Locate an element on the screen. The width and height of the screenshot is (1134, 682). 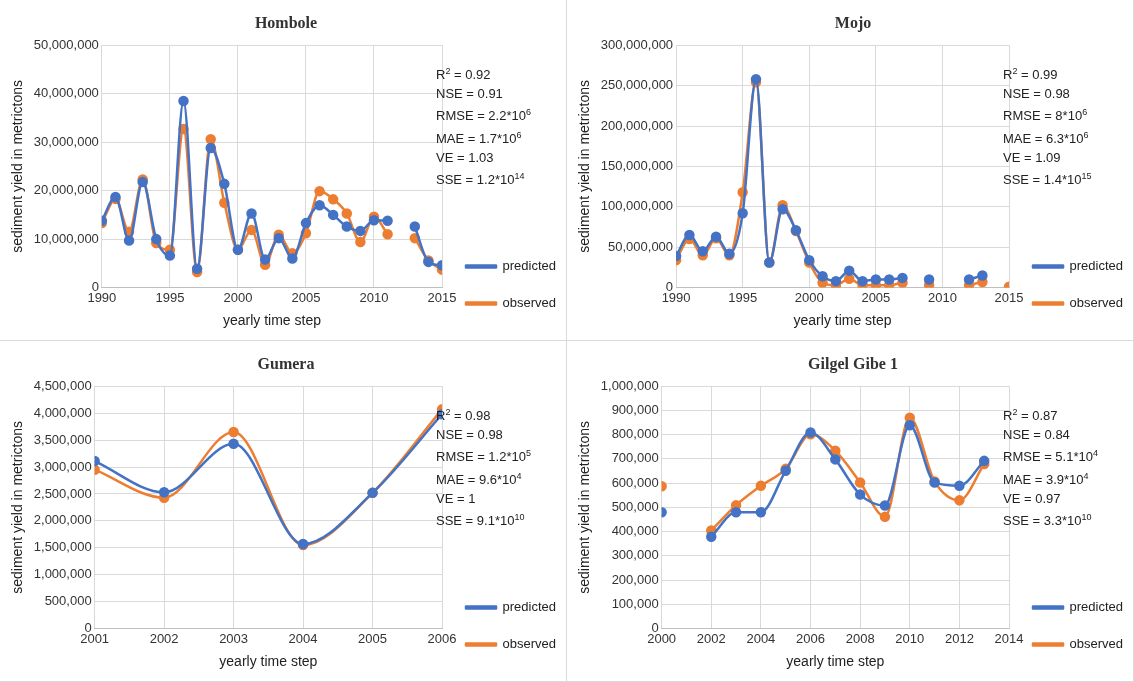
annotation: MAE = 3.9*10$^{4}$ is located at coordinates (1046, 480).